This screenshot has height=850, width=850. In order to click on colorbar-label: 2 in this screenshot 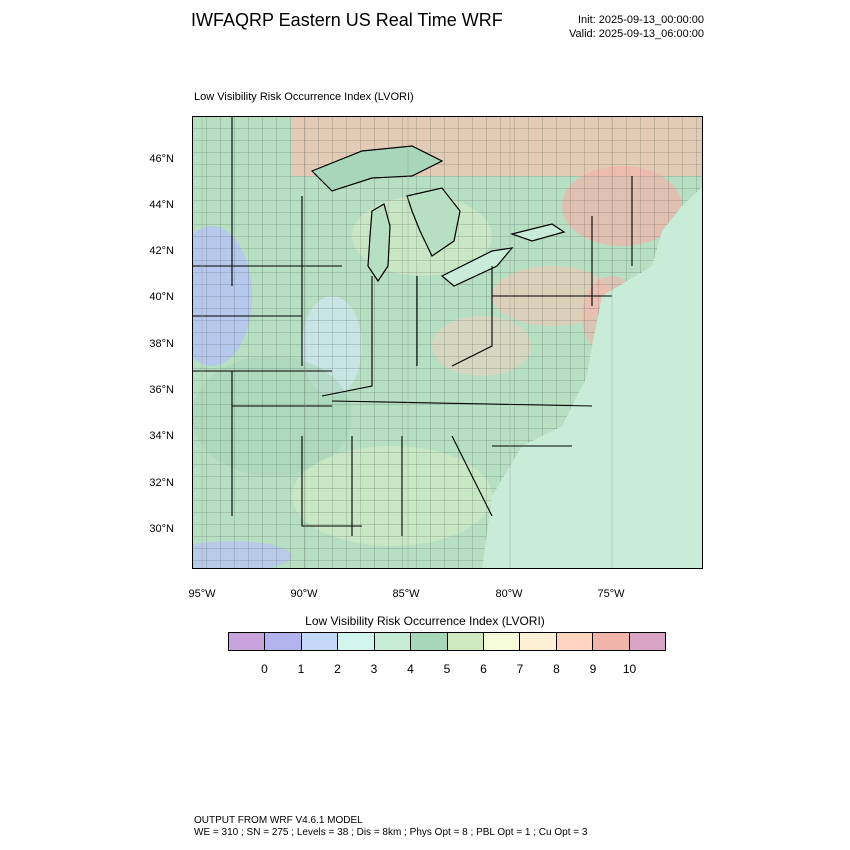, I will do `click(337, 669)`.